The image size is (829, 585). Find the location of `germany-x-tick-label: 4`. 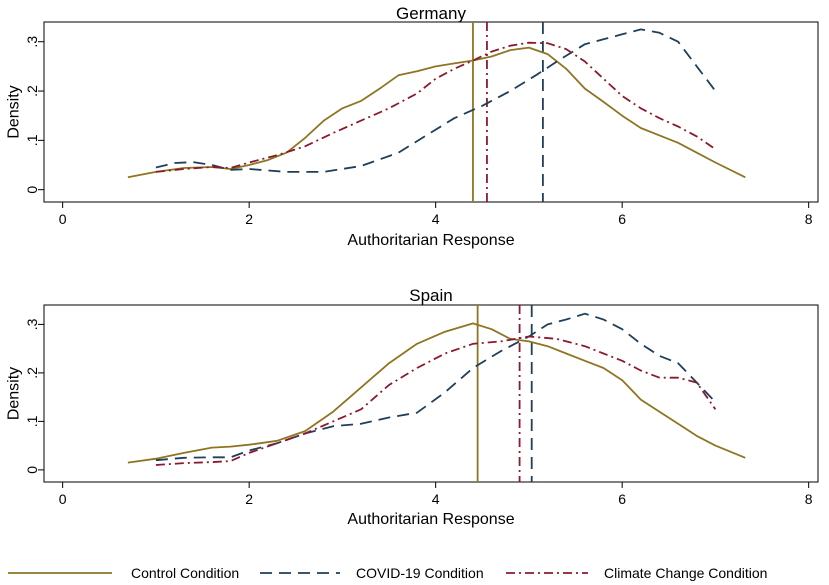

germany-x-tick-label: 4 is located at coordinates (436, 219).